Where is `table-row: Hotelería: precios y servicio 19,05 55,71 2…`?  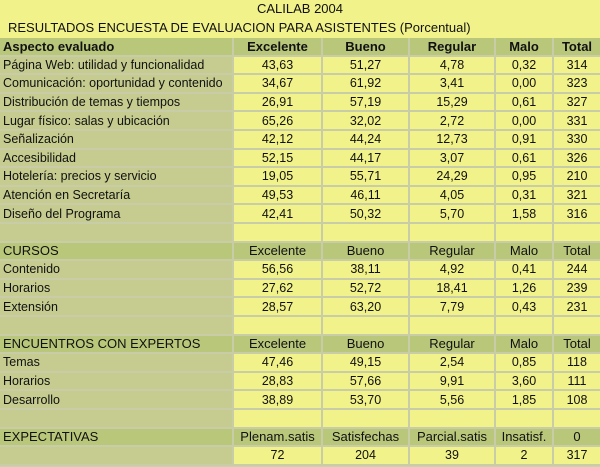
table-row: Hotelería: precios y servicio 19,05 55,71 2… is located at coordinates (300, 177).